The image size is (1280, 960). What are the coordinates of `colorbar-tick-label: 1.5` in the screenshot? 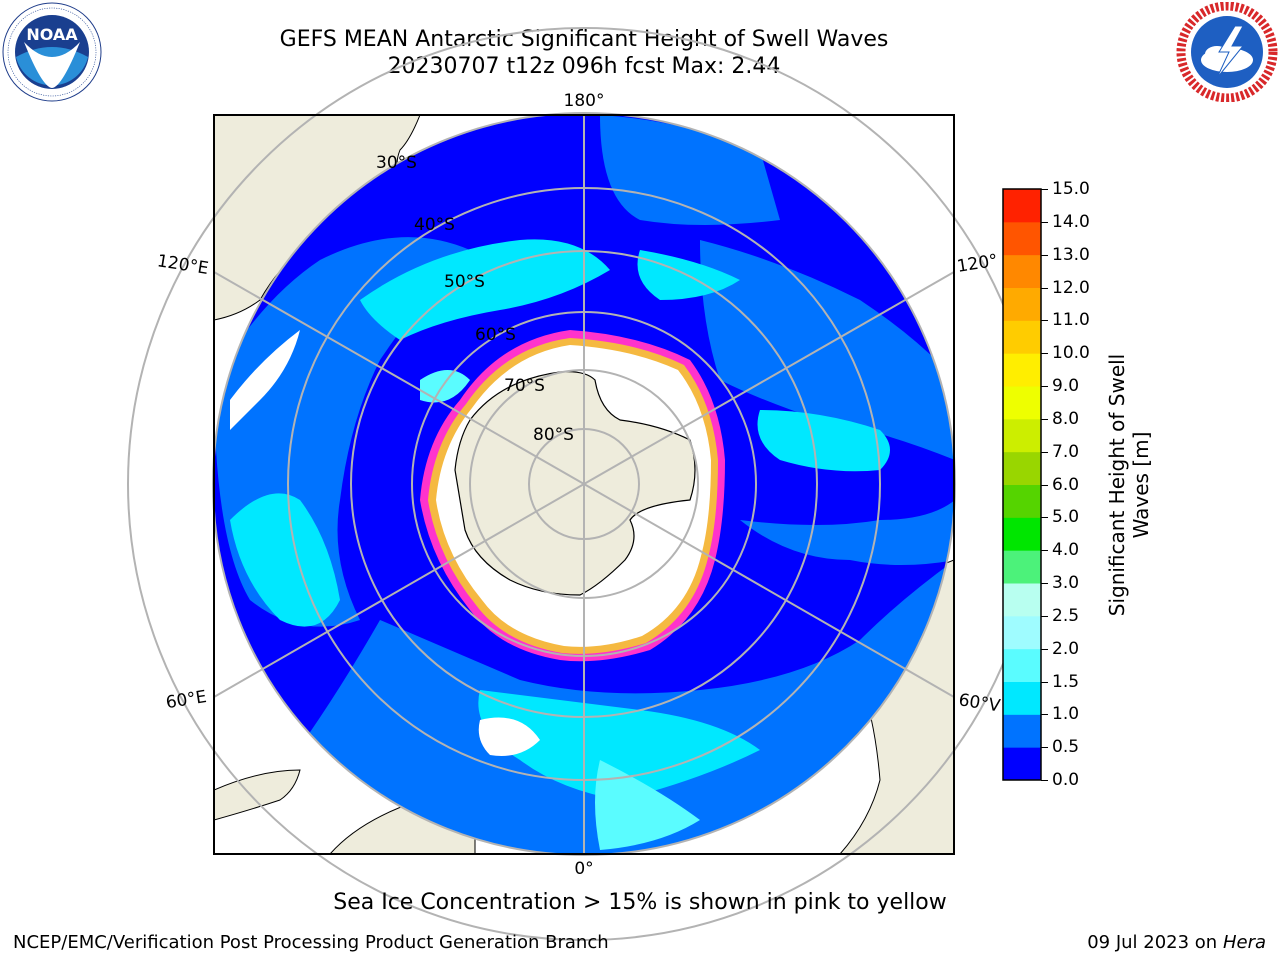 It's located at (1066, 681).